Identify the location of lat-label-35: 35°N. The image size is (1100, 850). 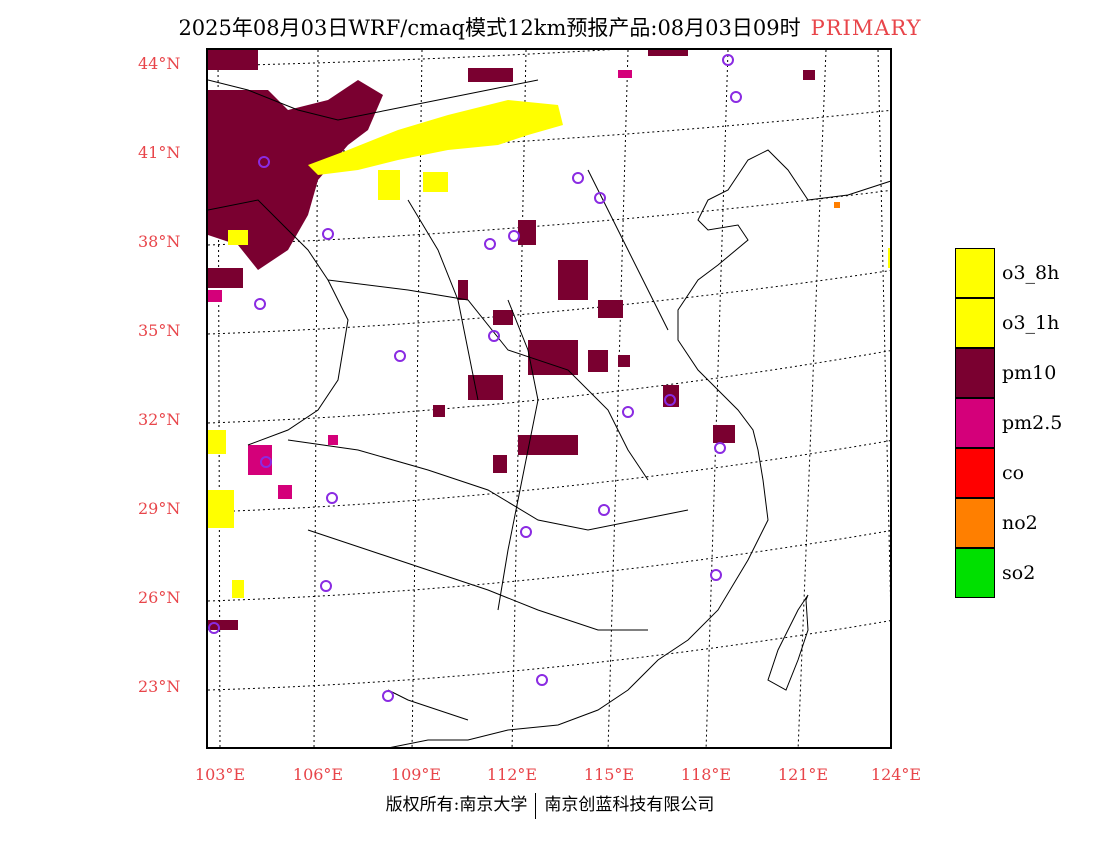
(159, 330).